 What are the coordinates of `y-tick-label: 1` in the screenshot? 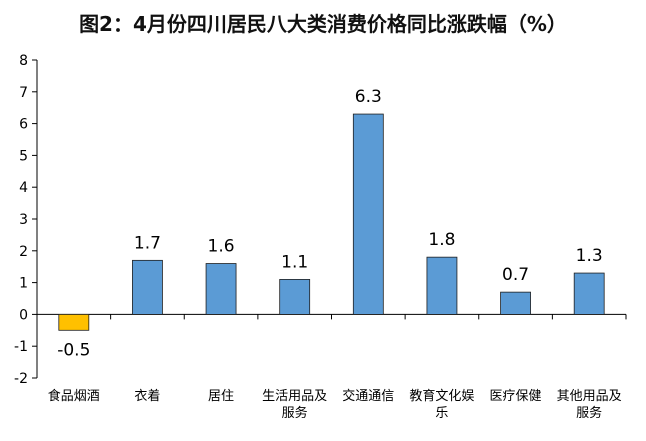 It's located at (23, 284).